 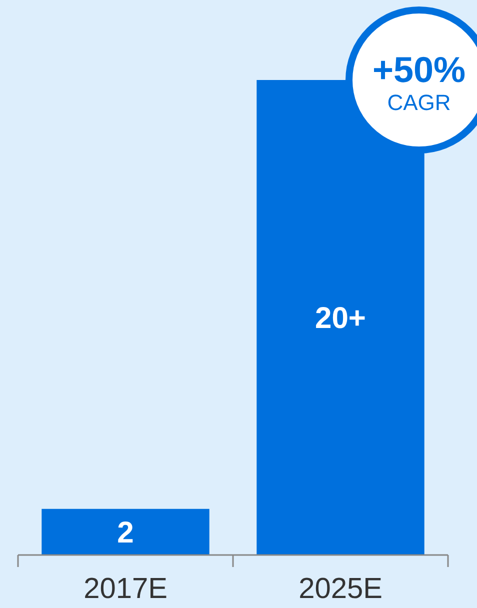 What do you see at coordinates (126, 589) in the screenshot?
I see `x-tick-label: 2017E` at bounding box center [126, 589].